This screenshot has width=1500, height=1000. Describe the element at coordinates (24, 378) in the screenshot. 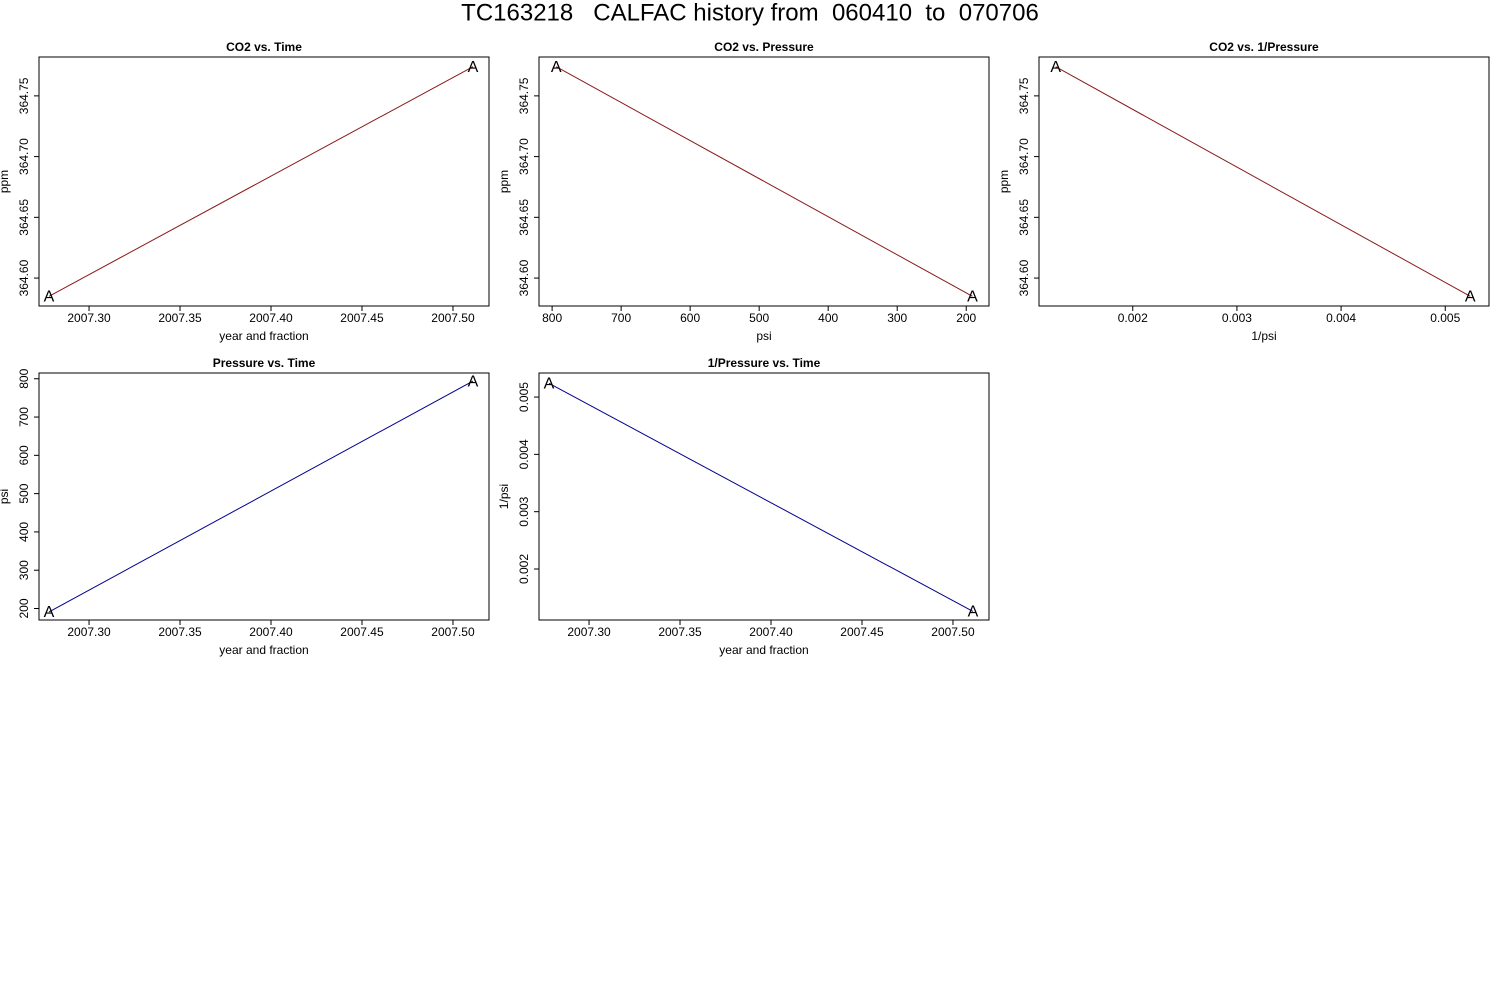

I see `y-tick-label: 800` at that location.